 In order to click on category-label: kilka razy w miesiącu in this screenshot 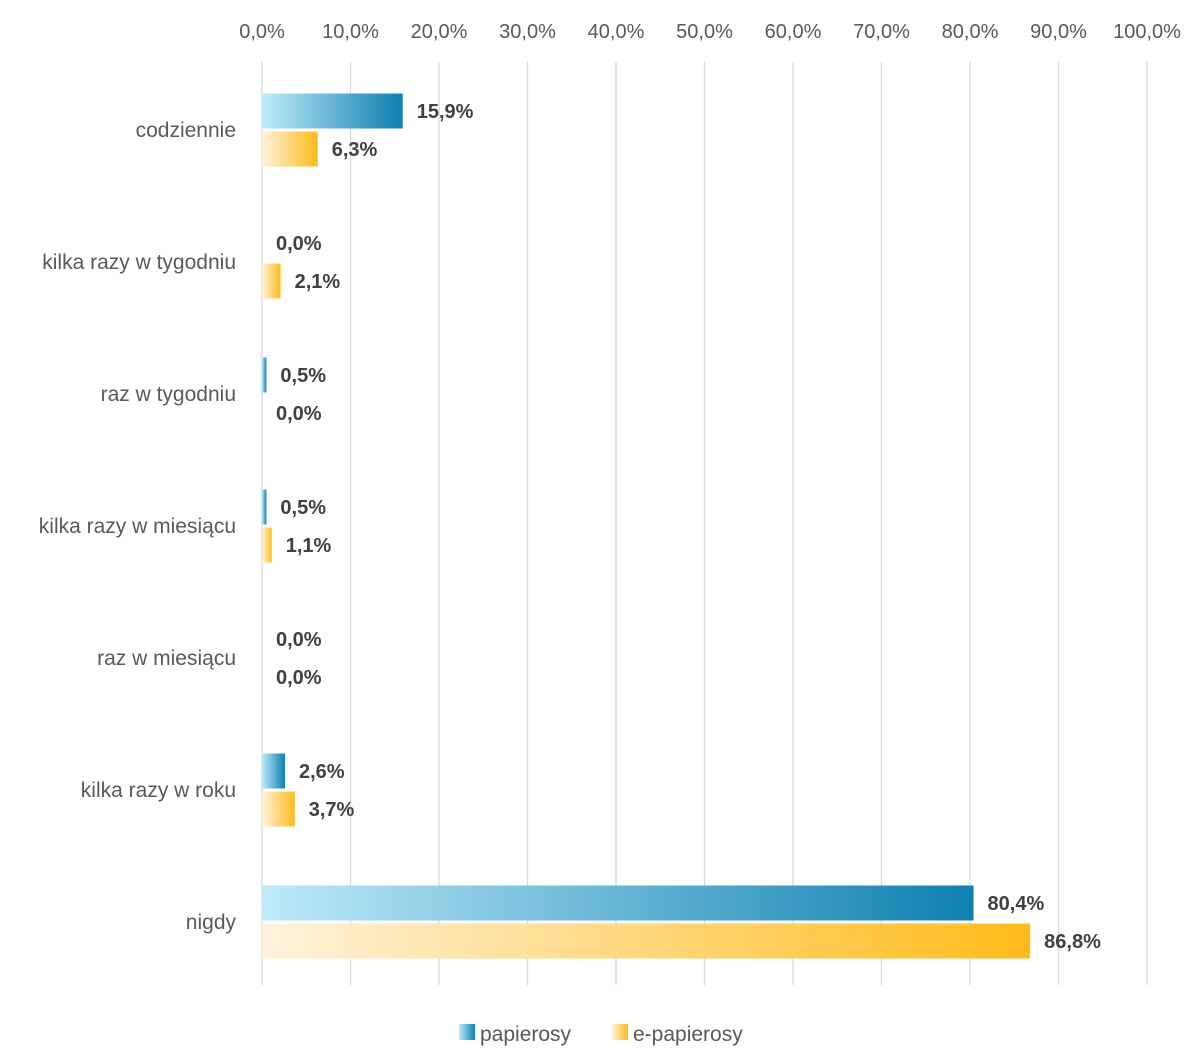, I will do `click(137, 526)`.